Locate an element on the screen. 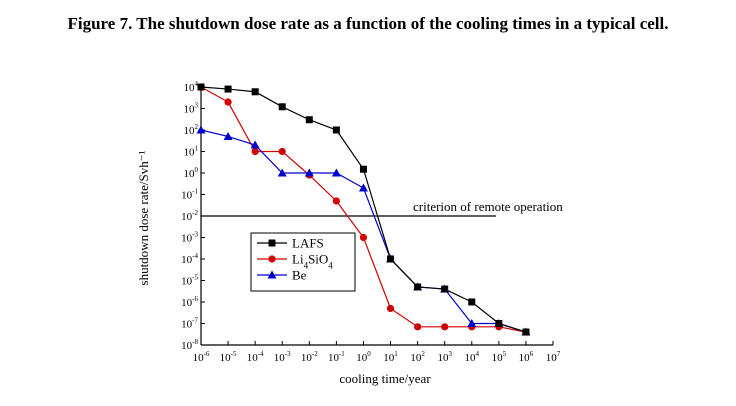  reference-line: criterion of remote operation is located at coordinates (382, 208).